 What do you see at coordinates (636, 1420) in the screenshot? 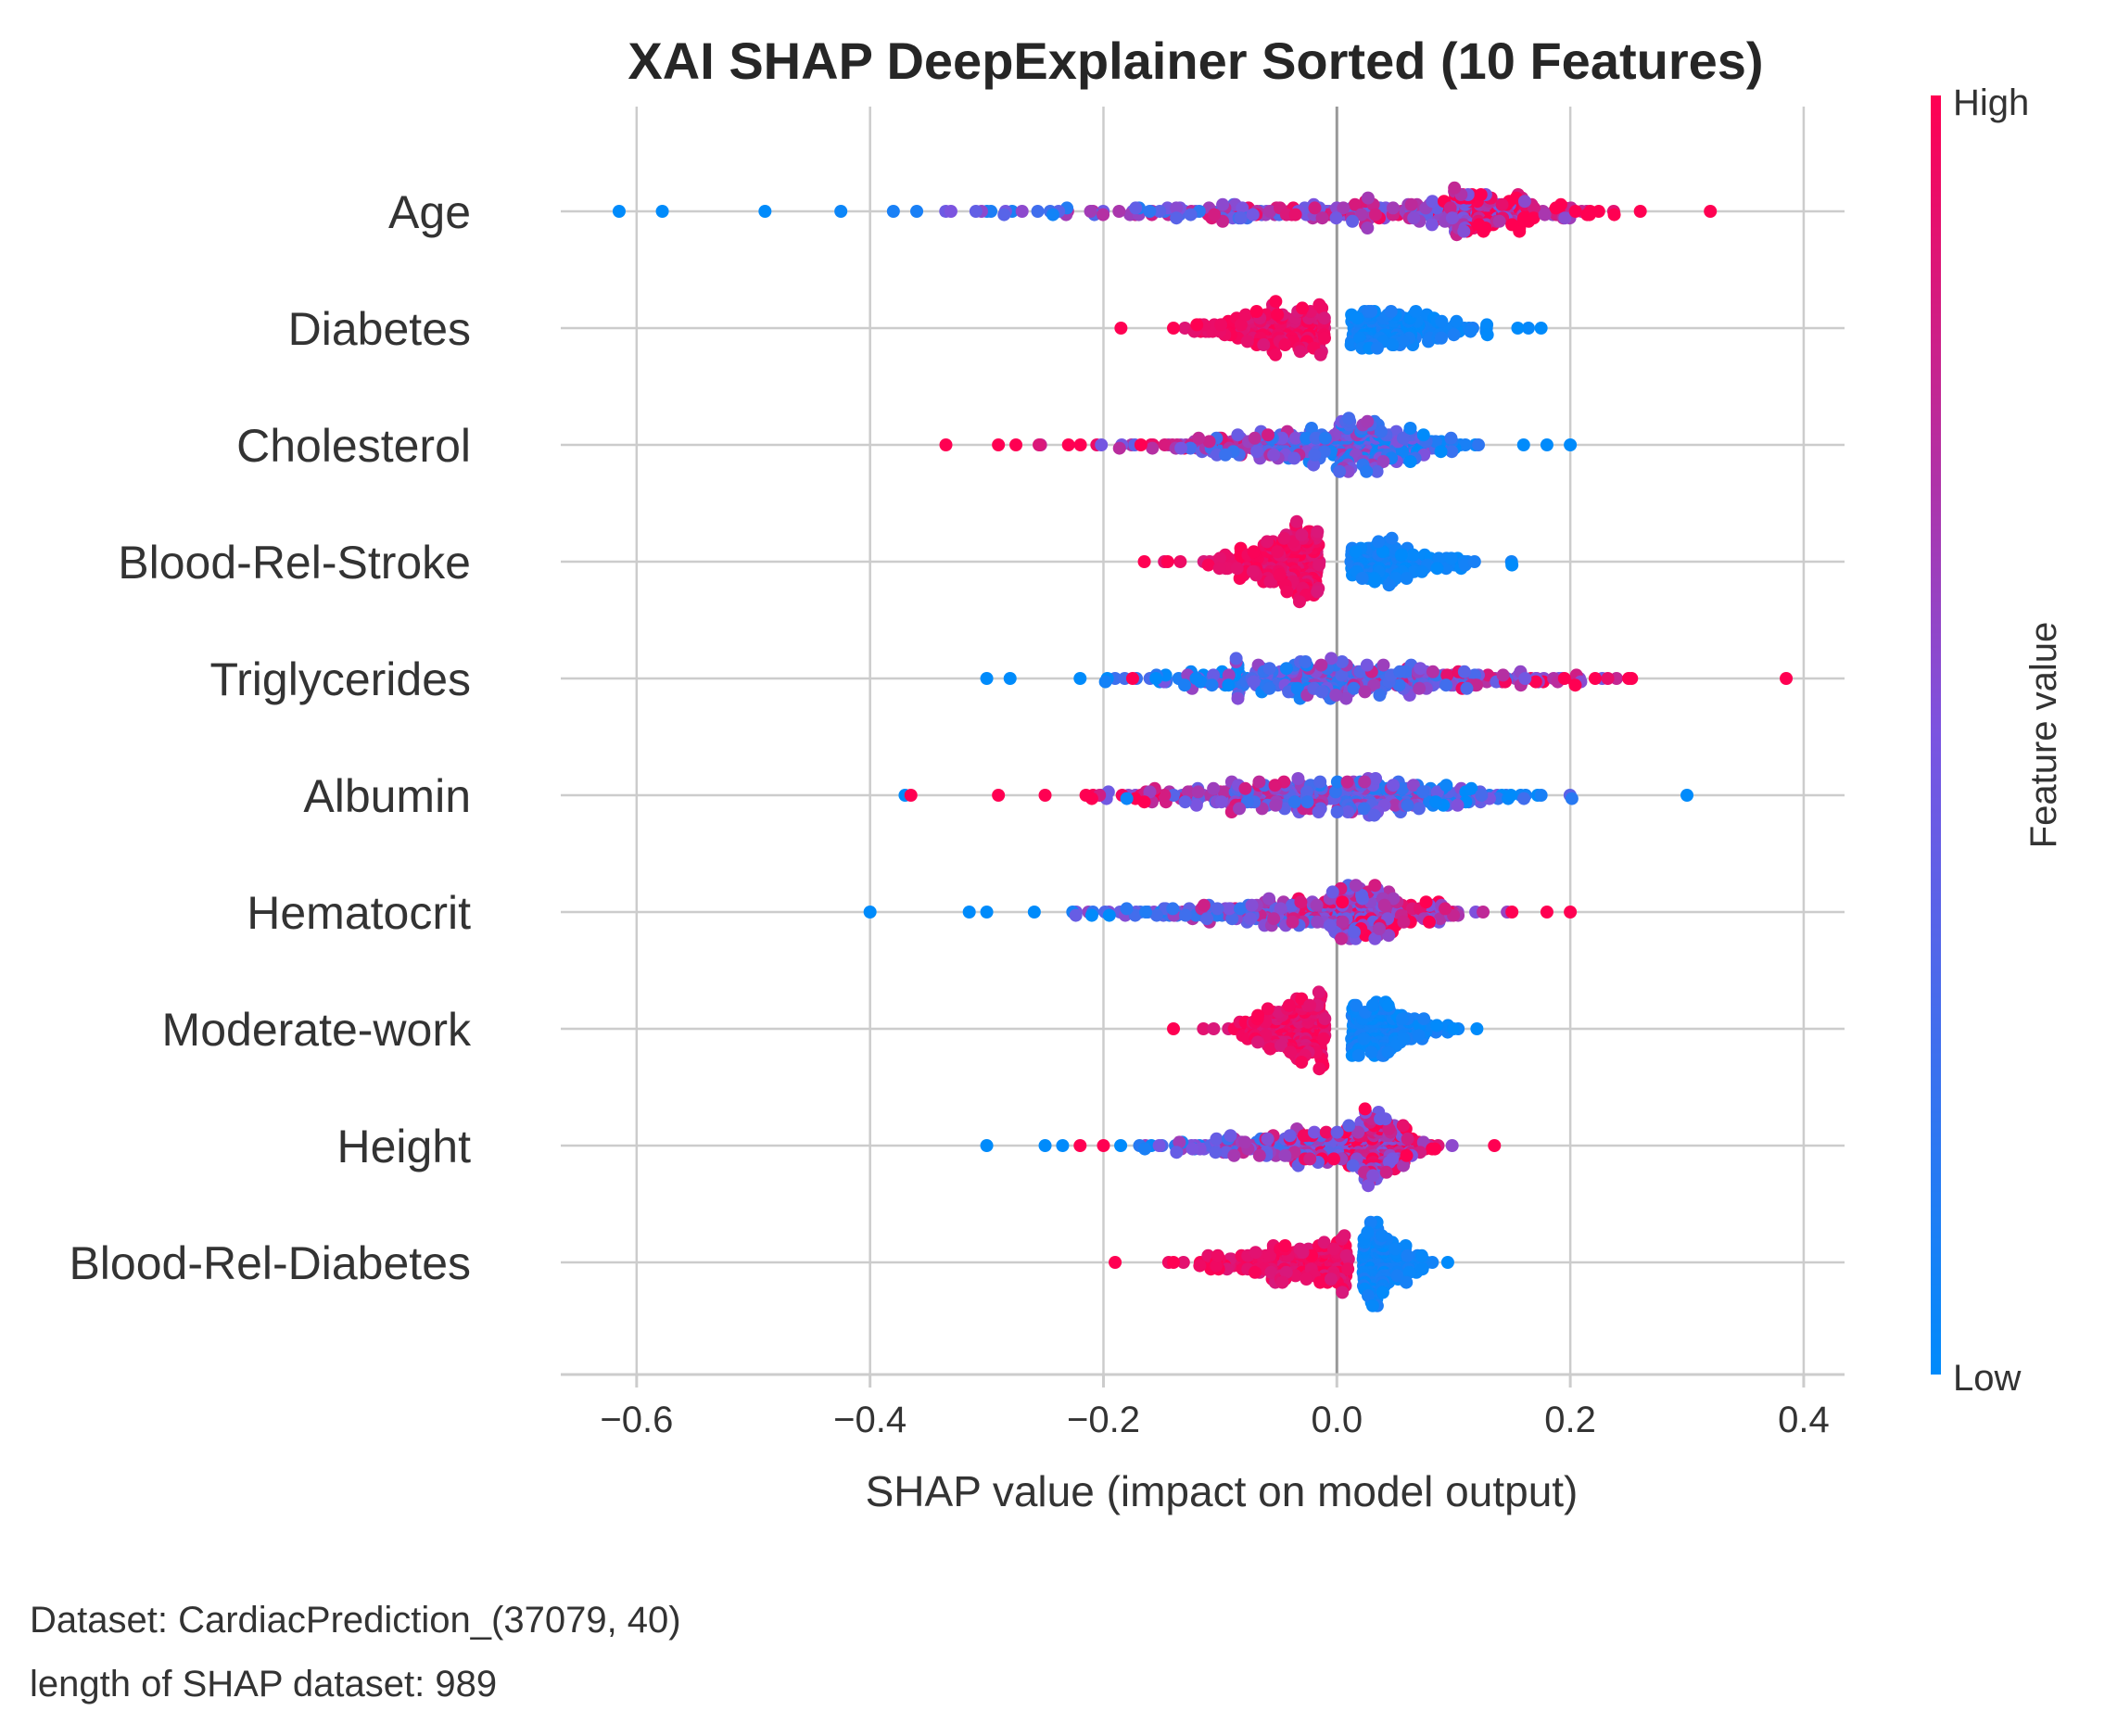
I see `x-tick-label: −0.6` at bounding box center [636, 1420].